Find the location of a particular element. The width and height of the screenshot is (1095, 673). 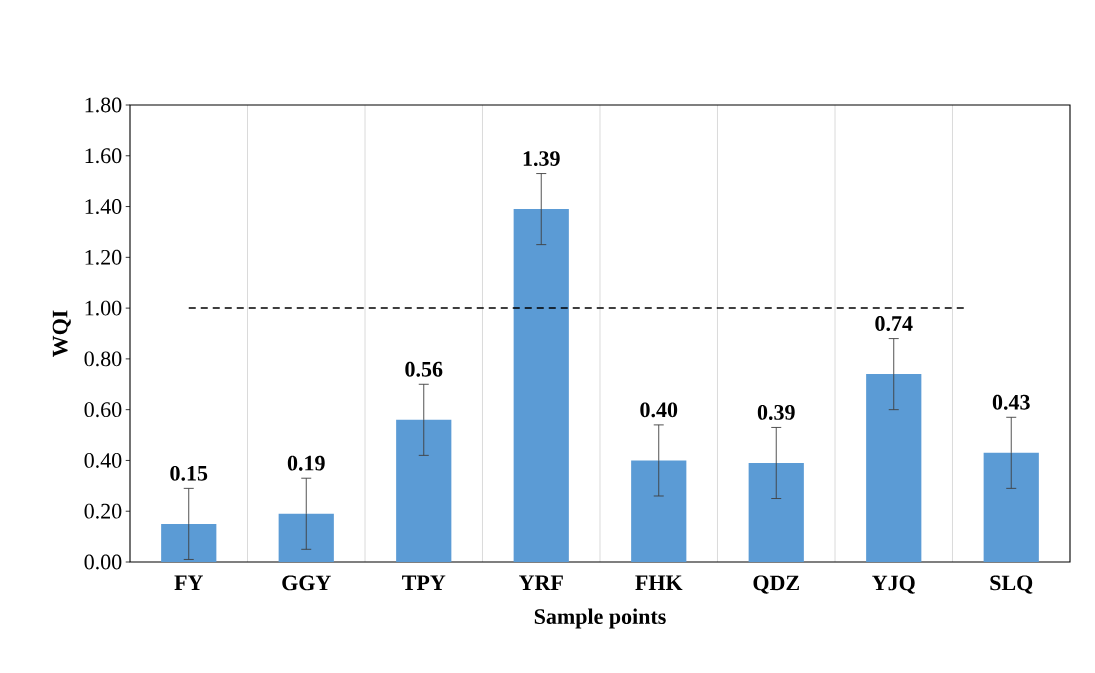

y-tick-label: 0.20 is located at coordinates (103, 511).